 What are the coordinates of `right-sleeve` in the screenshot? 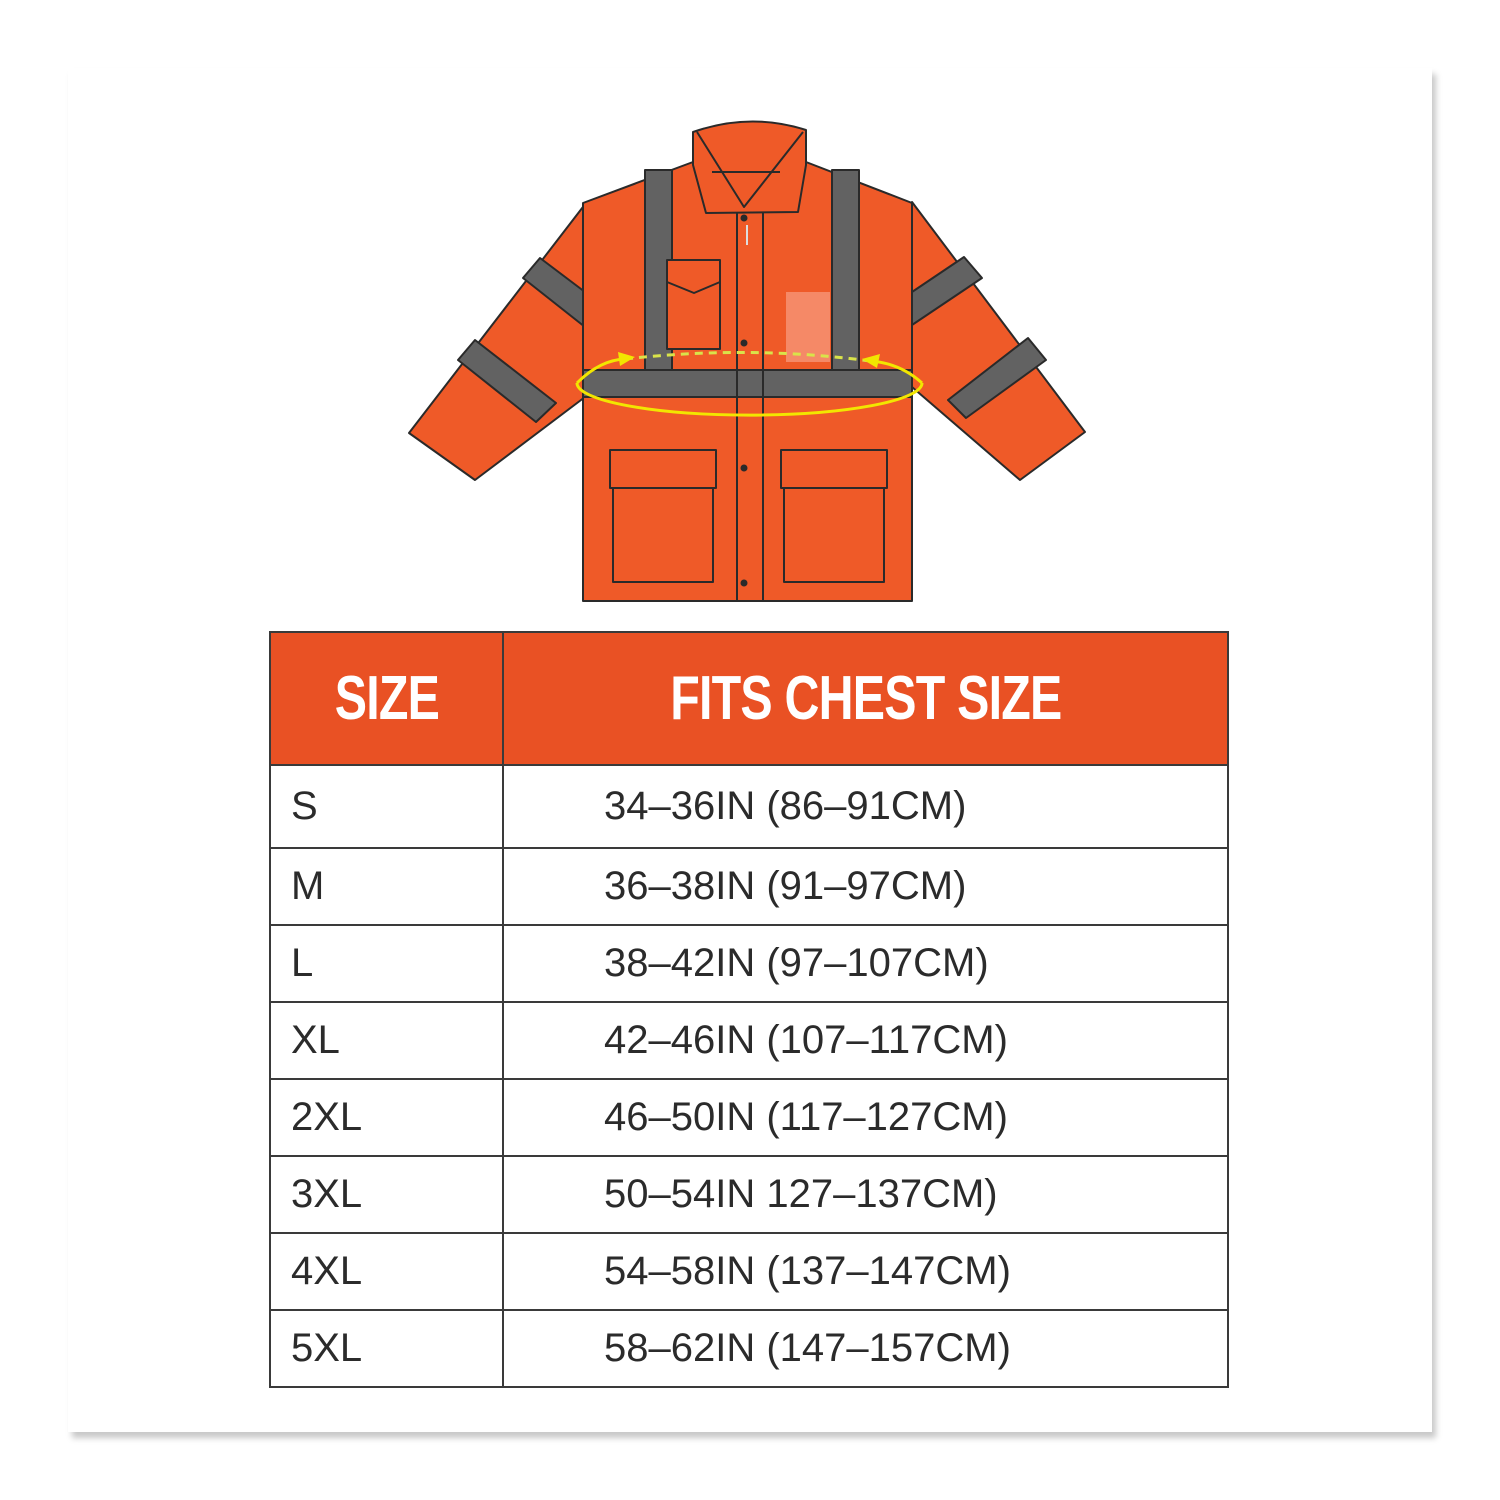 It's located at (998, 341).